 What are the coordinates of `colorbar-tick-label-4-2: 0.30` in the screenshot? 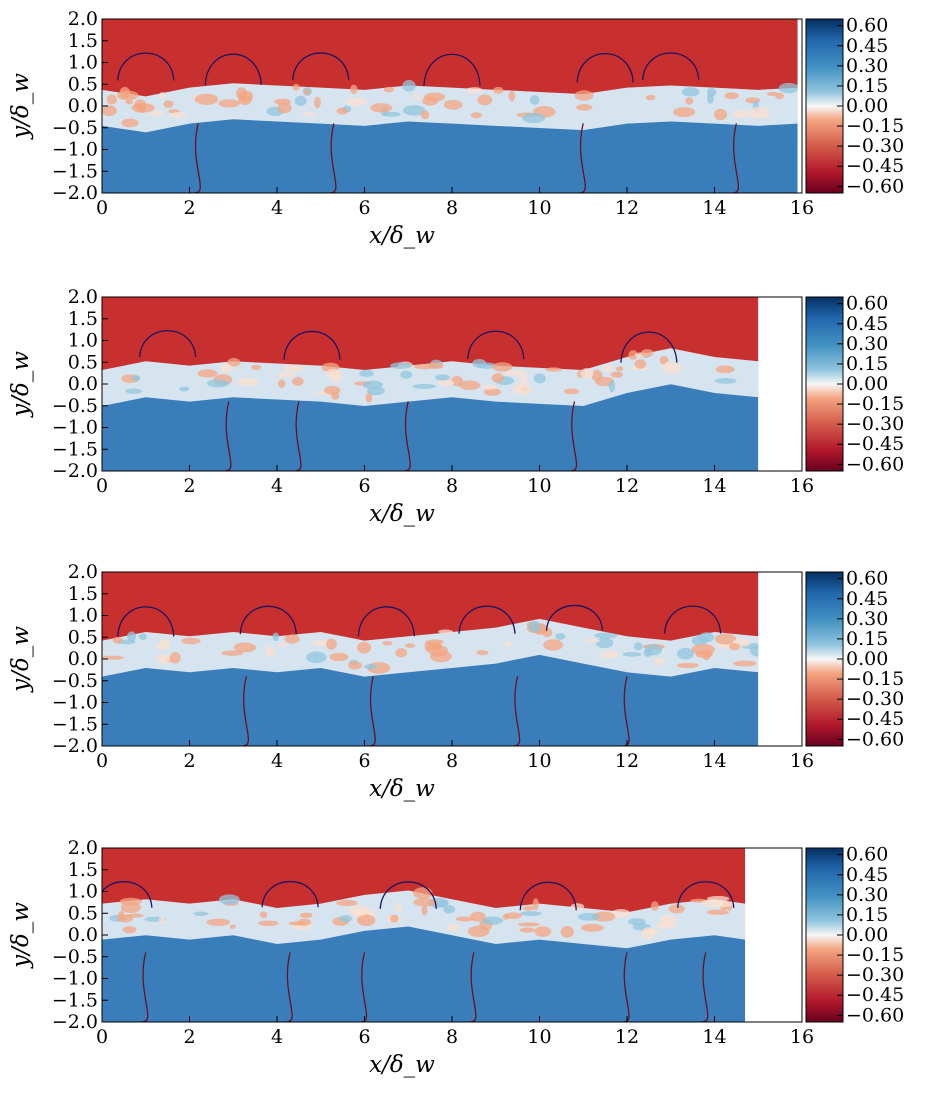 It's located at (867, 895).